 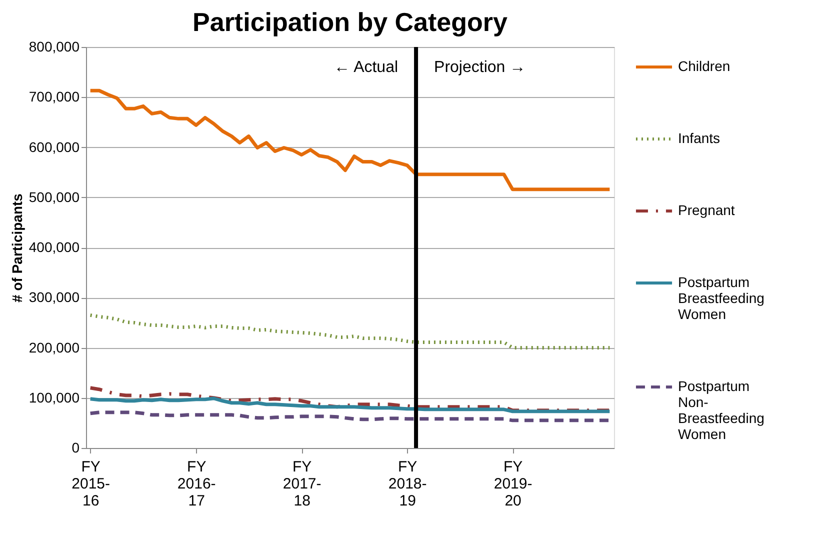 What do you see at coordinates (350, 22) in the screenshot?
I see `chart-title: Participation by Category` at bounding box center [350, 22].